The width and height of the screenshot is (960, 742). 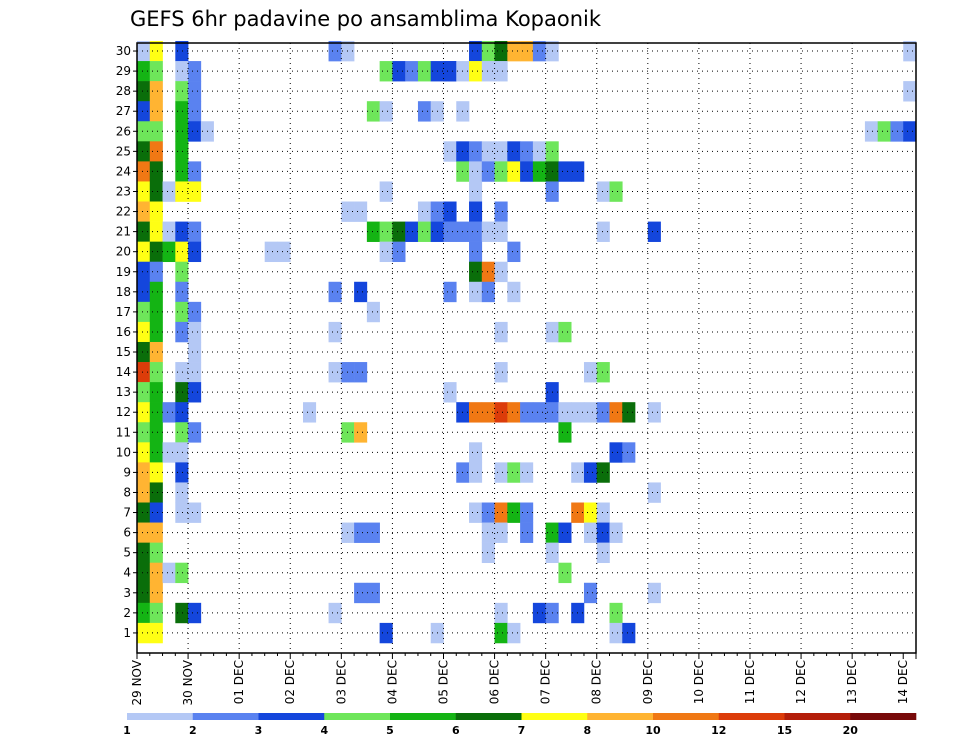 I want to click on colorbar-label: 10, so click(x=653, y=730).